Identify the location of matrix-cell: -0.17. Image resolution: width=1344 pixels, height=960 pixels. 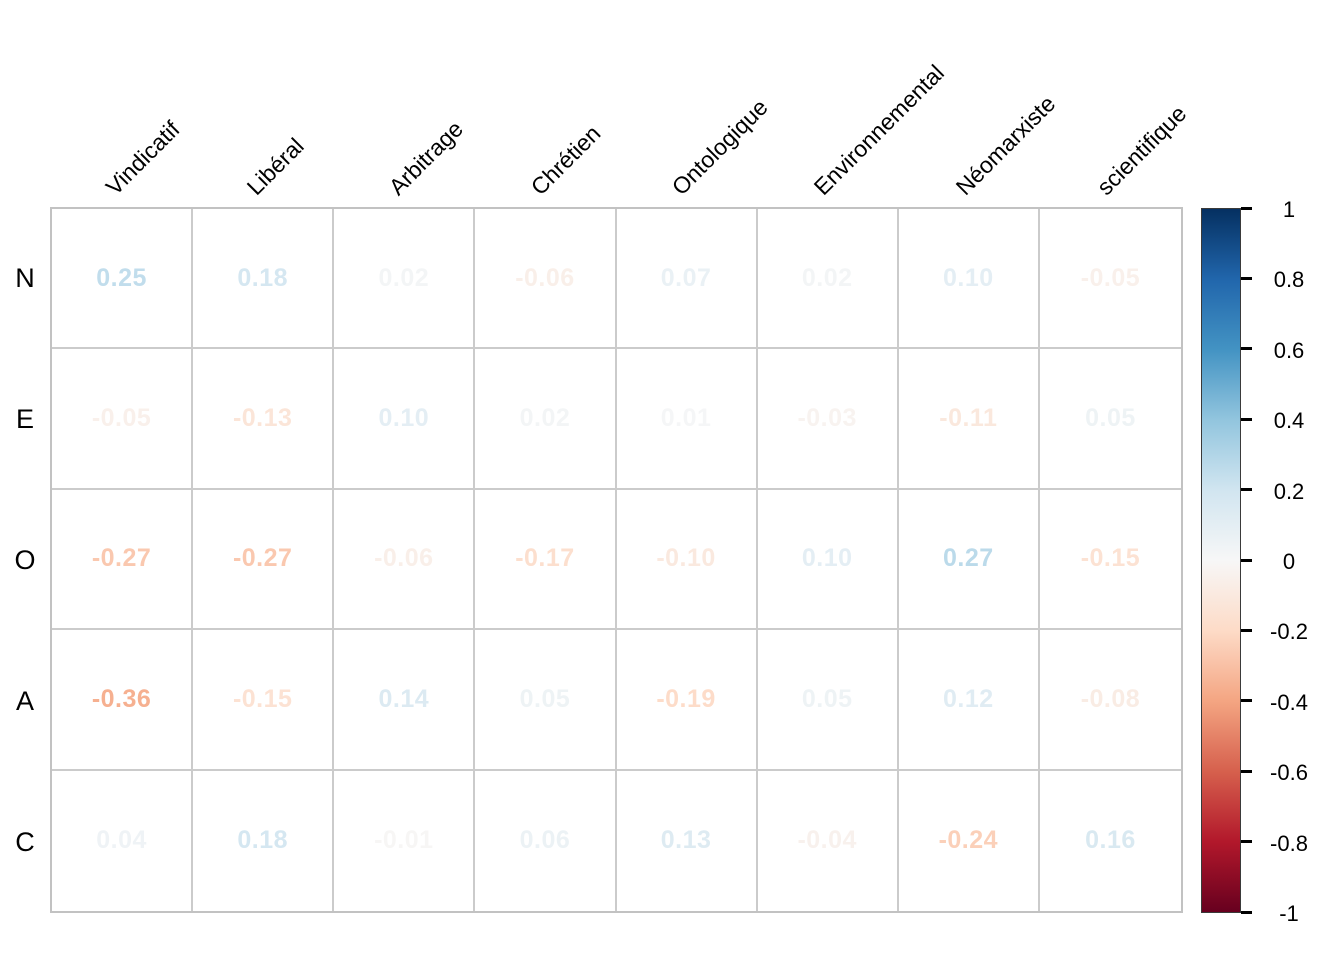
(546, 560).